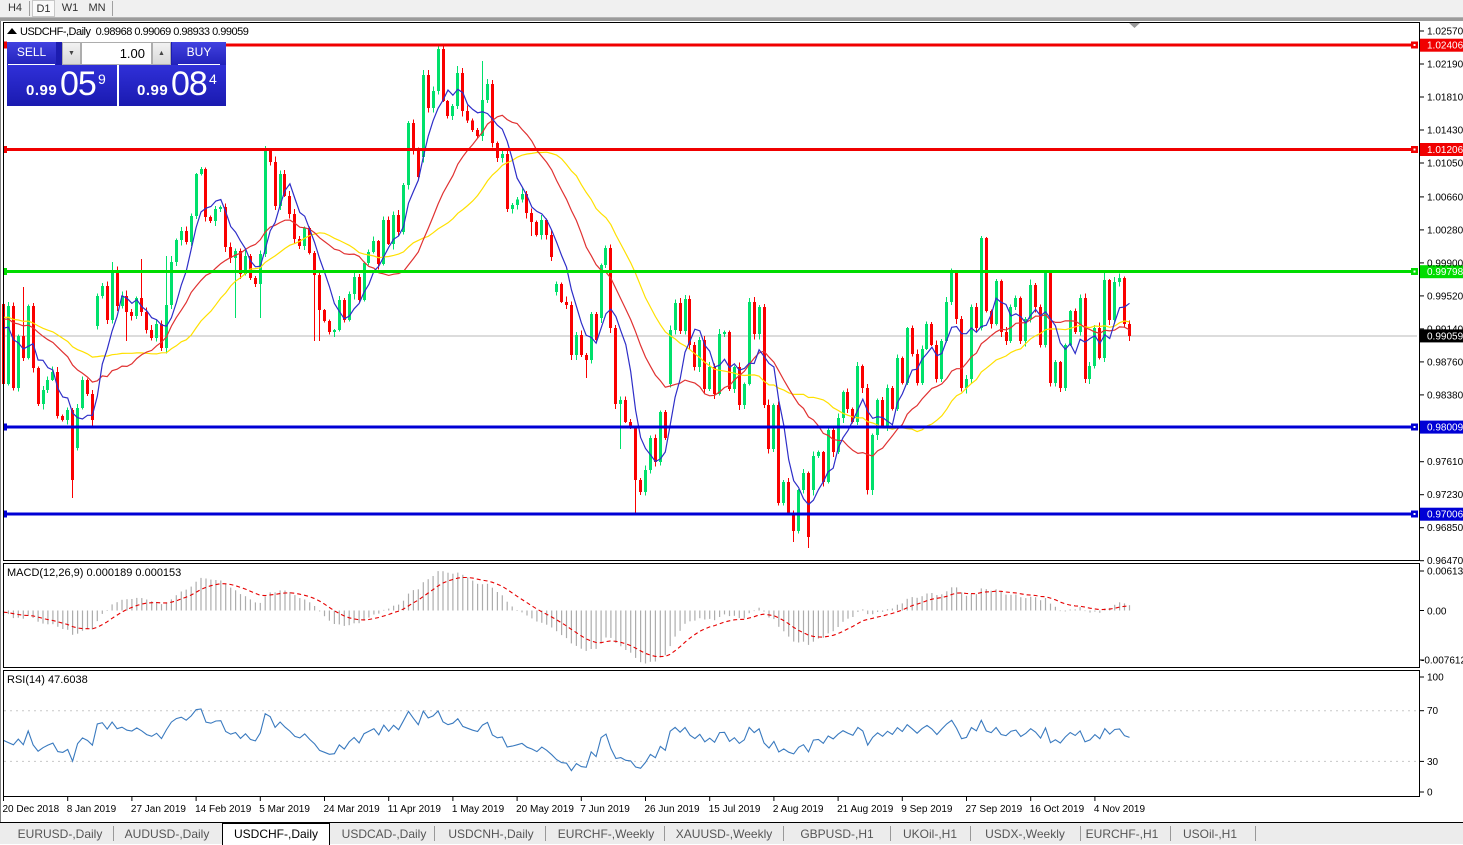 The image size is (1463, 845). What do you see at coordinates (478, 809) in the screenshot?
I see `svg-text: 1 May 2019` at bounding box center [478, 809].